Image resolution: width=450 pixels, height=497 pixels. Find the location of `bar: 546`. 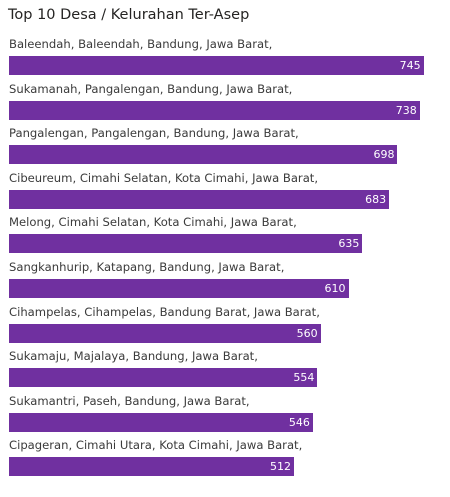

bar: 546 is located at coordinates (161, 422).